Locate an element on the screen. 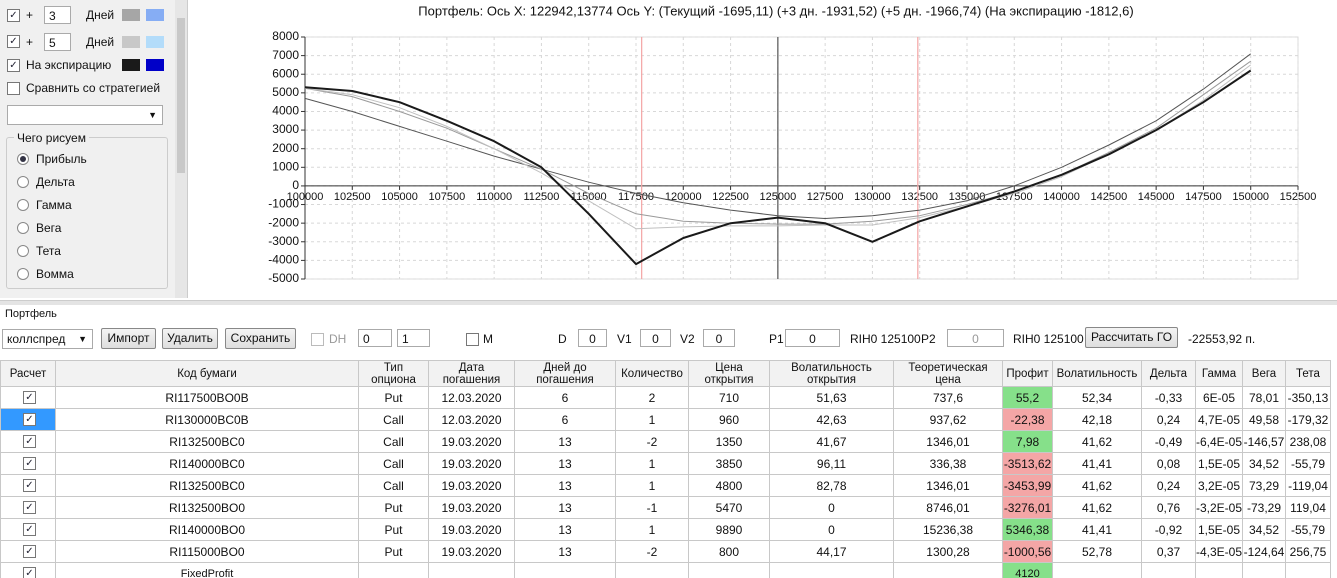  table-cell: 34,52 is located at coordinates (1264, 529).